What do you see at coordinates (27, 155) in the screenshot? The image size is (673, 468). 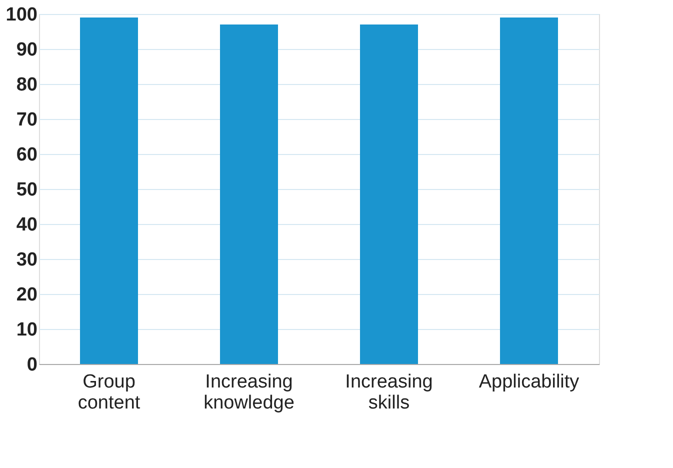 I see `y-tick-label: 60` at bounding box center [27, 155].